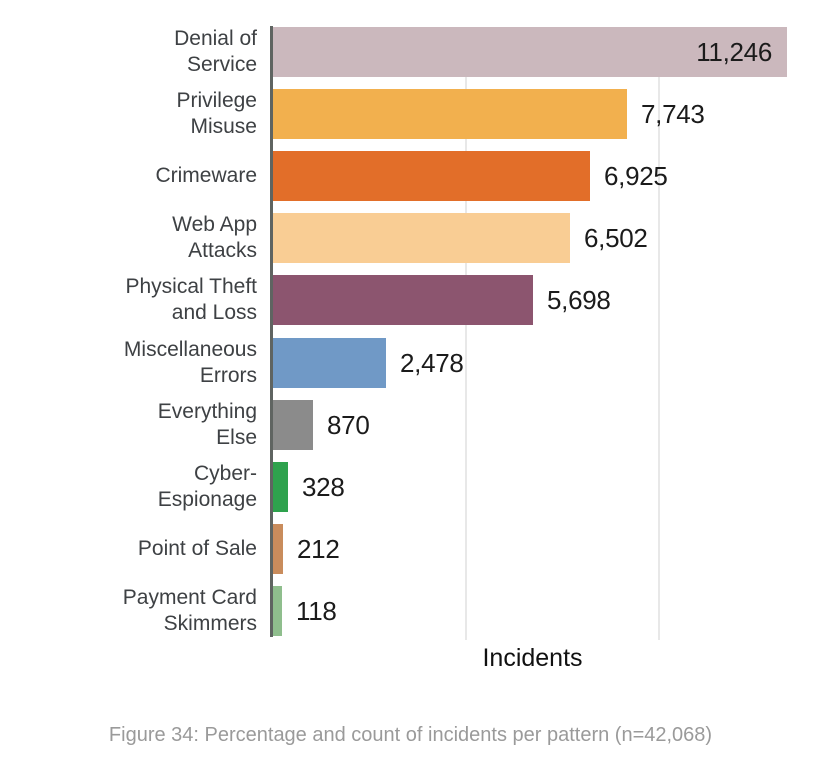  I want to click on value-label: 6,925, so click(636, 175).